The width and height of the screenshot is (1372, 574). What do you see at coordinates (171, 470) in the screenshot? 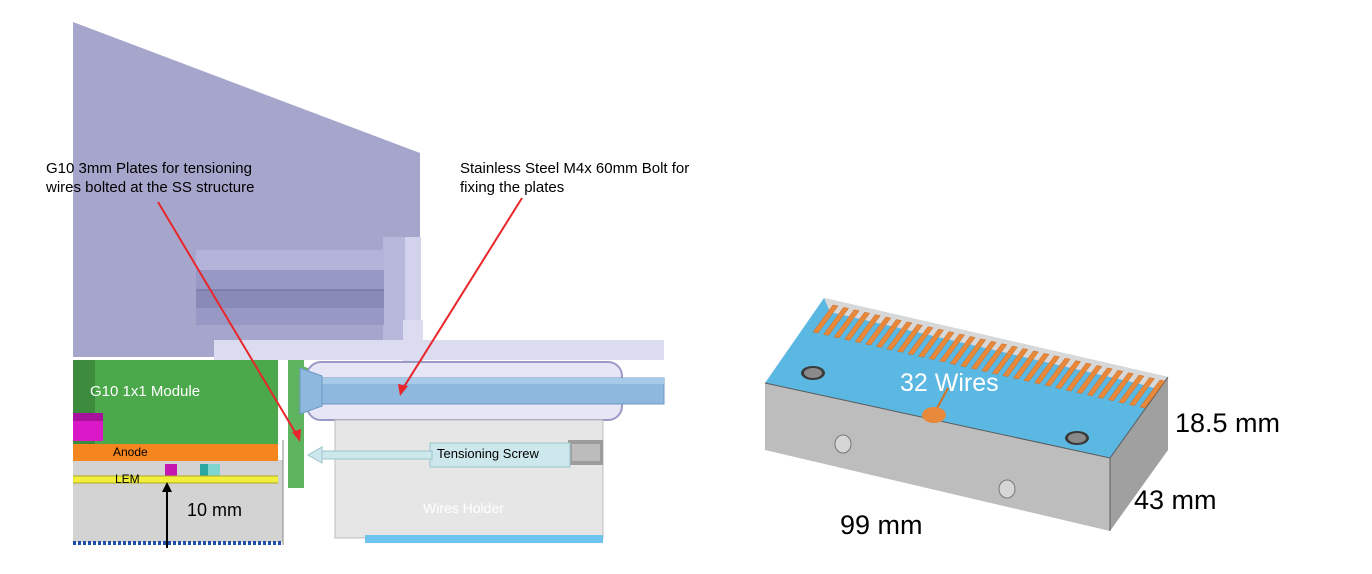
I see `pin-magenta` at bounding box center [171, 470].